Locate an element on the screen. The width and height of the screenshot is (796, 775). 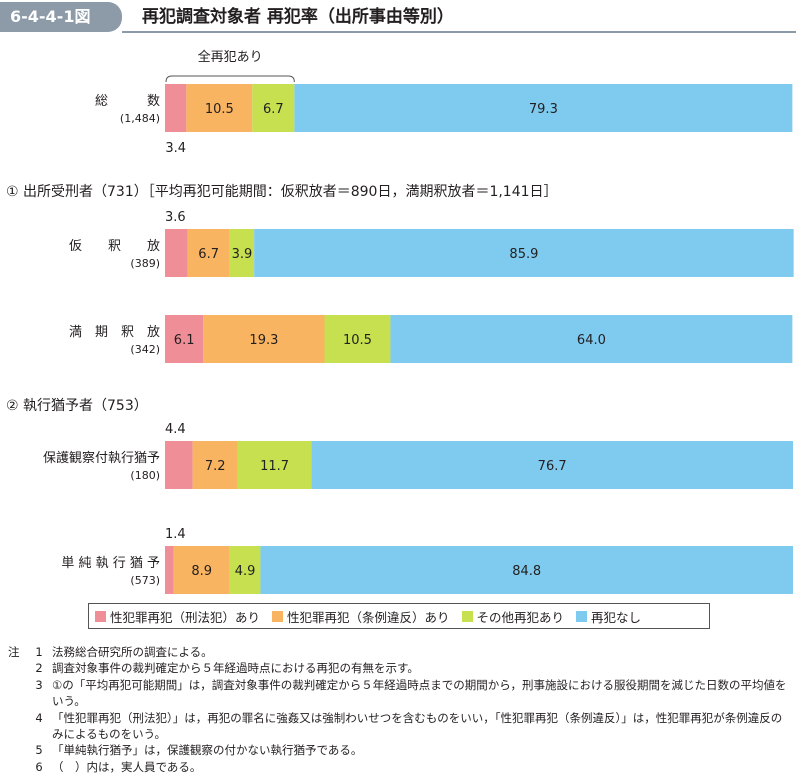
legend: 性犯罪再犯（刑法犯）あり 性犯罪再犯（条例違反）あり その他再犯あり 再犯なし is located at coordinates (399, 616).